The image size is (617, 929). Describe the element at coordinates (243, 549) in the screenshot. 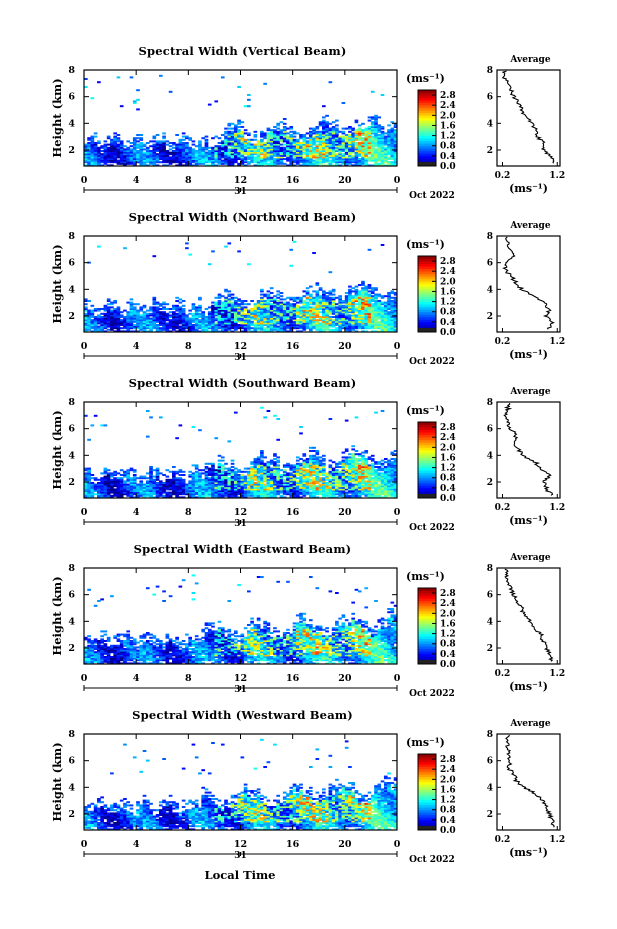

I see `panel-title: Spectral Width (Eastward Beam)` at that location.